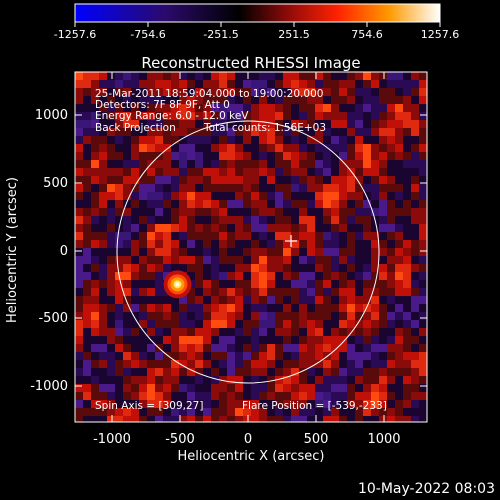 This screenshot has width=500, height=500. What do you see at coordinates (53, 318) in the screenshot?
I see `y-tick-label: -500` at bounding box center [53, 318].